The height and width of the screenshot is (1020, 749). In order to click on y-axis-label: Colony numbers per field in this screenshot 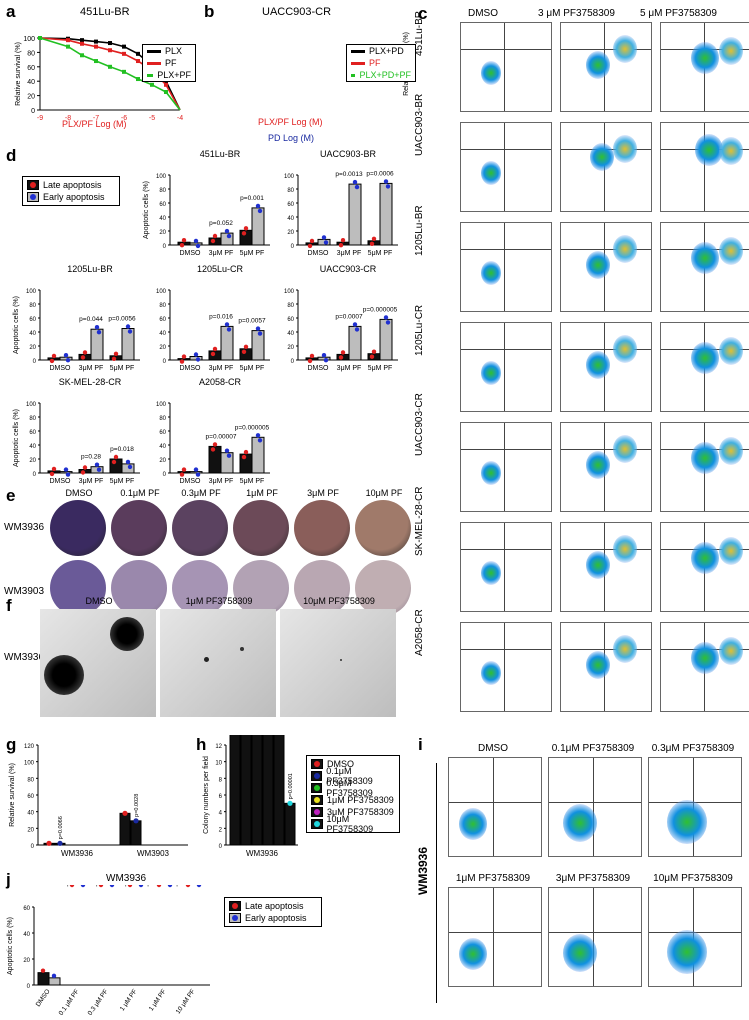, I will do `click(206, 795)`.